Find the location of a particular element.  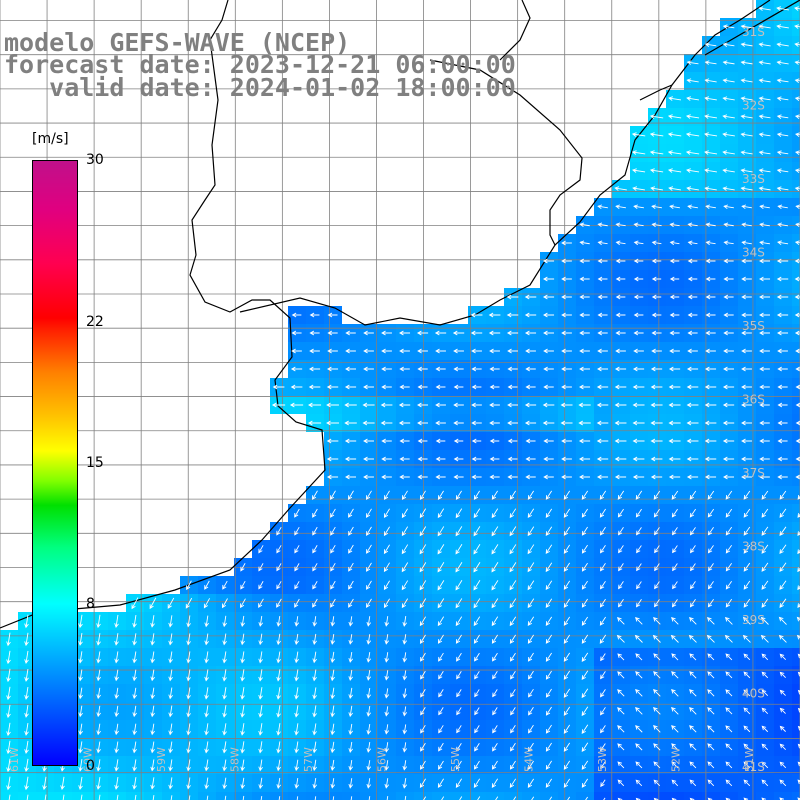

longitude-label: 55W is located at coordinates (455, 759).